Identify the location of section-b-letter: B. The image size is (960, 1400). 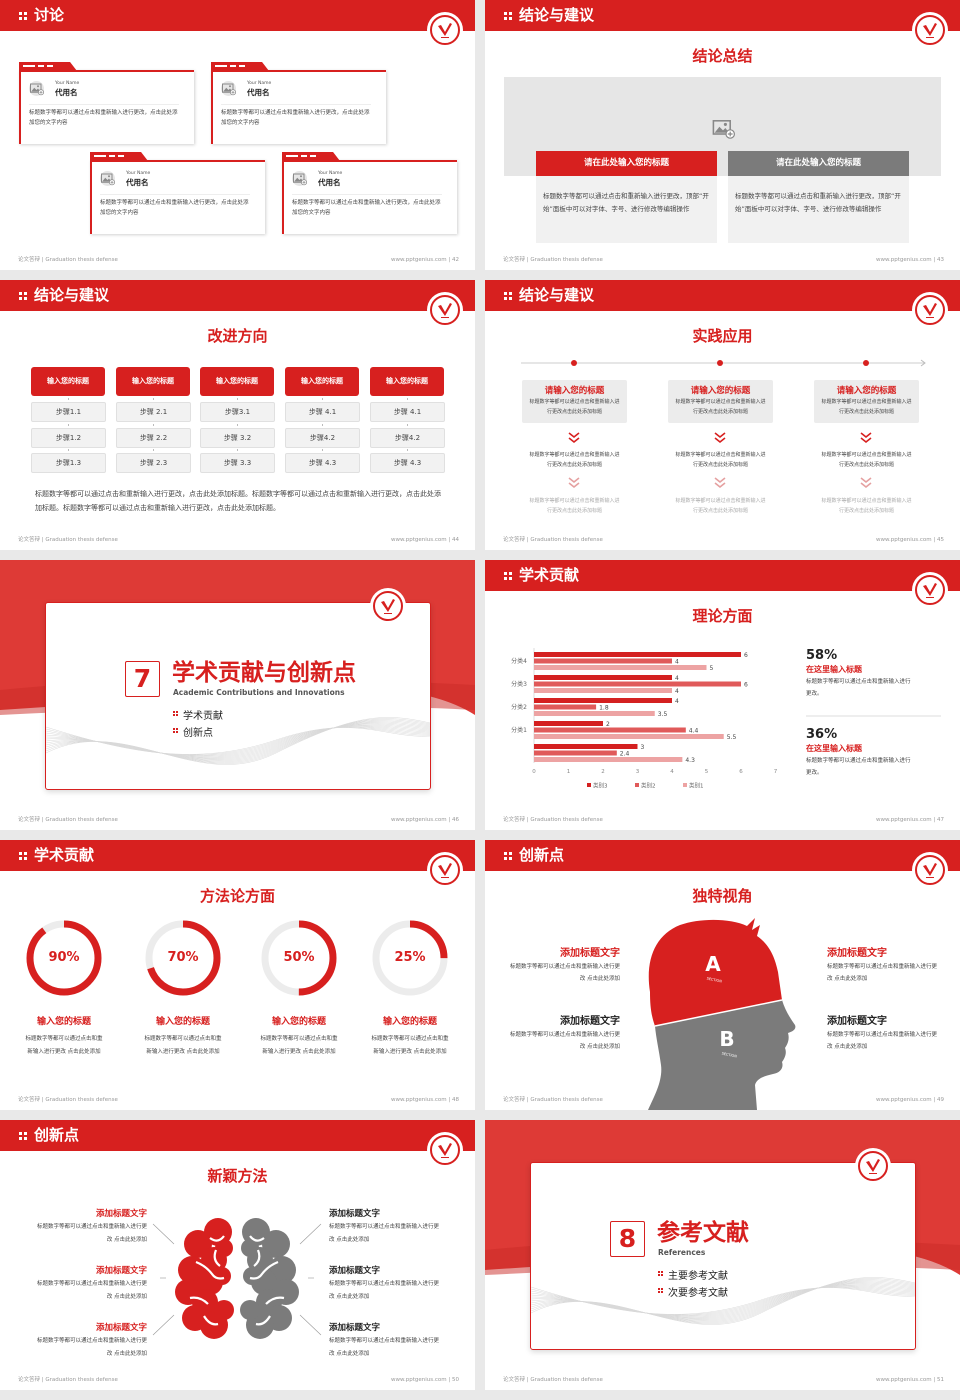
(726, 1039).